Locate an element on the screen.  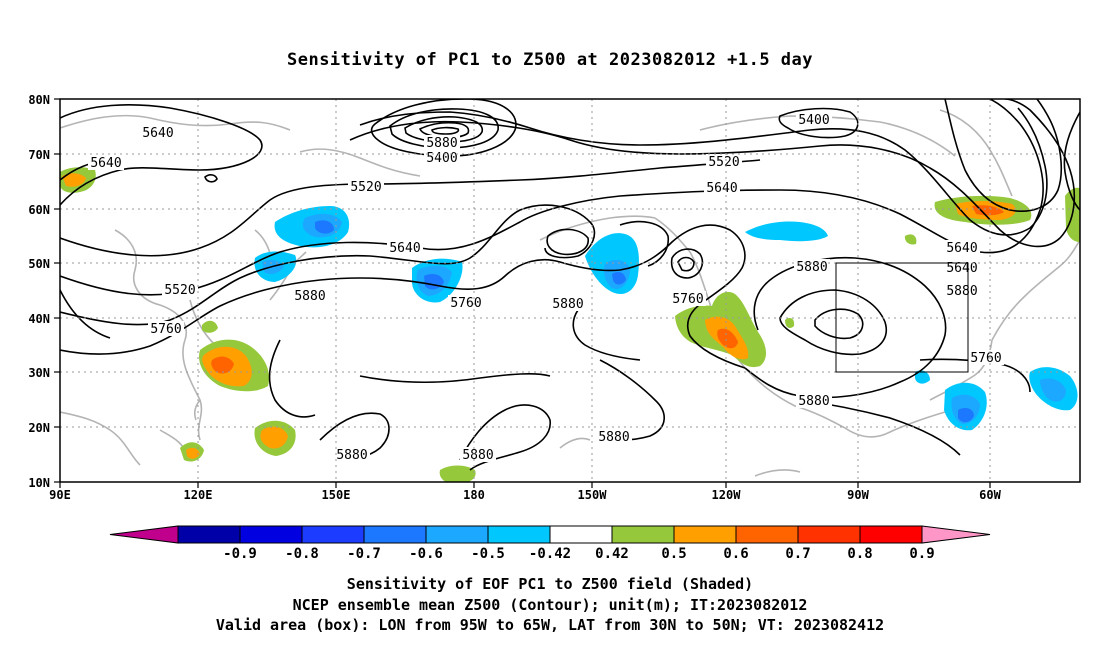
x-axis-labels: 90E 120E 150E 180 150W 120W 90W 60W is located at coordinates (525, 495).